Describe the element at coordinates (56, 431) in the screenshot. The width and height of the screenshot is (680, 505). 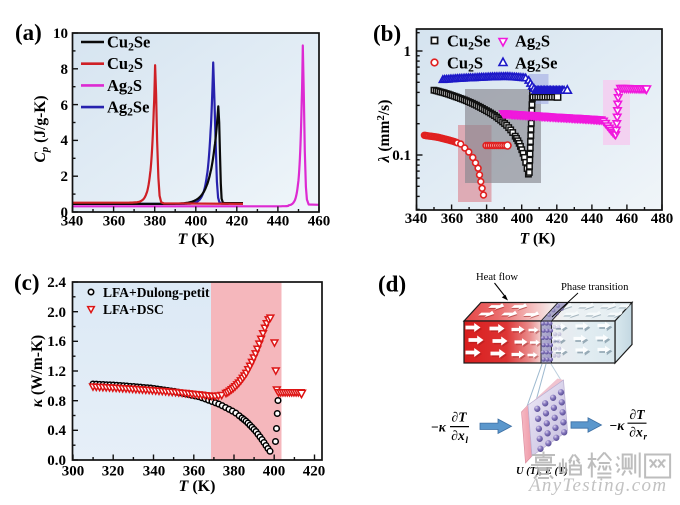
I see `svg-text: 0.4` at that location.